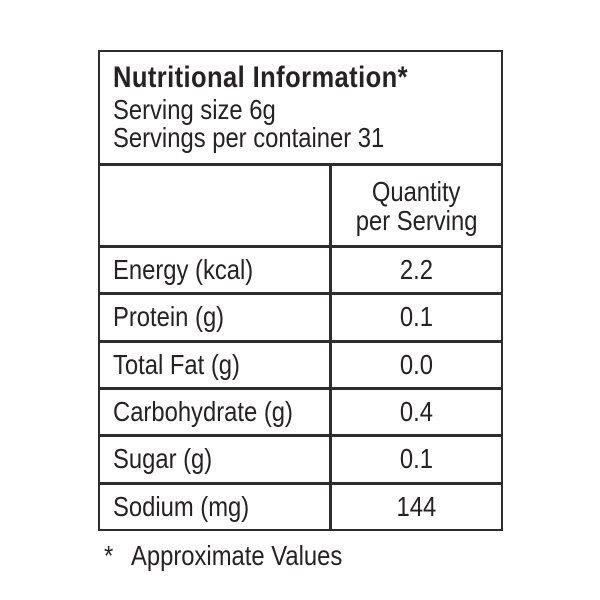 The image size is (600, 600). Describe the element at coordinates (416, 191) in the screenshot. I see `column-header-quantity-line1: Quantity` at that location.